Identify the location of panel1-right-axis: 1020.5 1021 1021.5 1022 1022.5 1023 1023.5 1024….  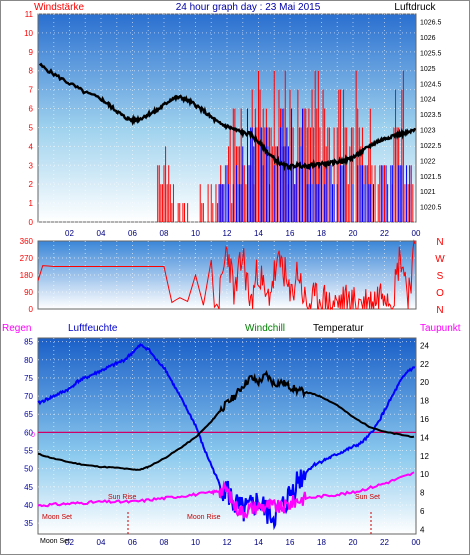
(431, 116).